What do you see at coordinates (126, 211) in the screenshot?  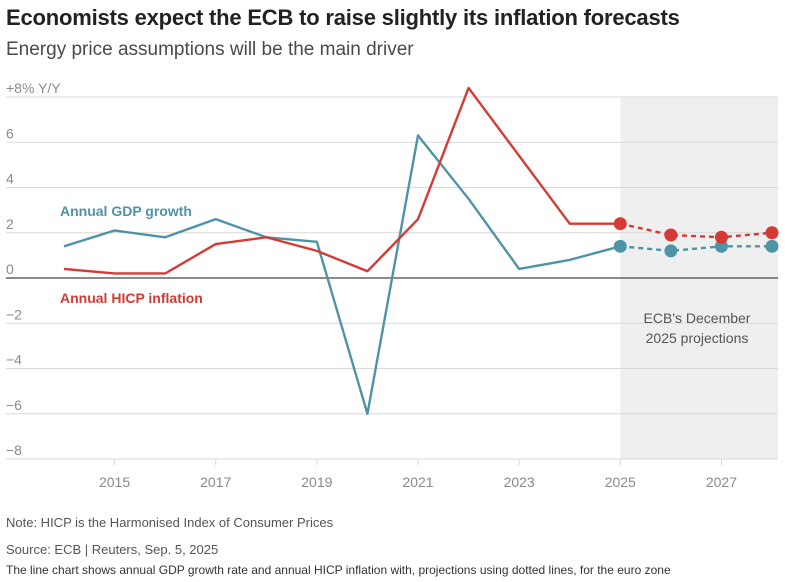 I see `gdp-series-label: Annual GDP growth` at bounding box center [126, 211].